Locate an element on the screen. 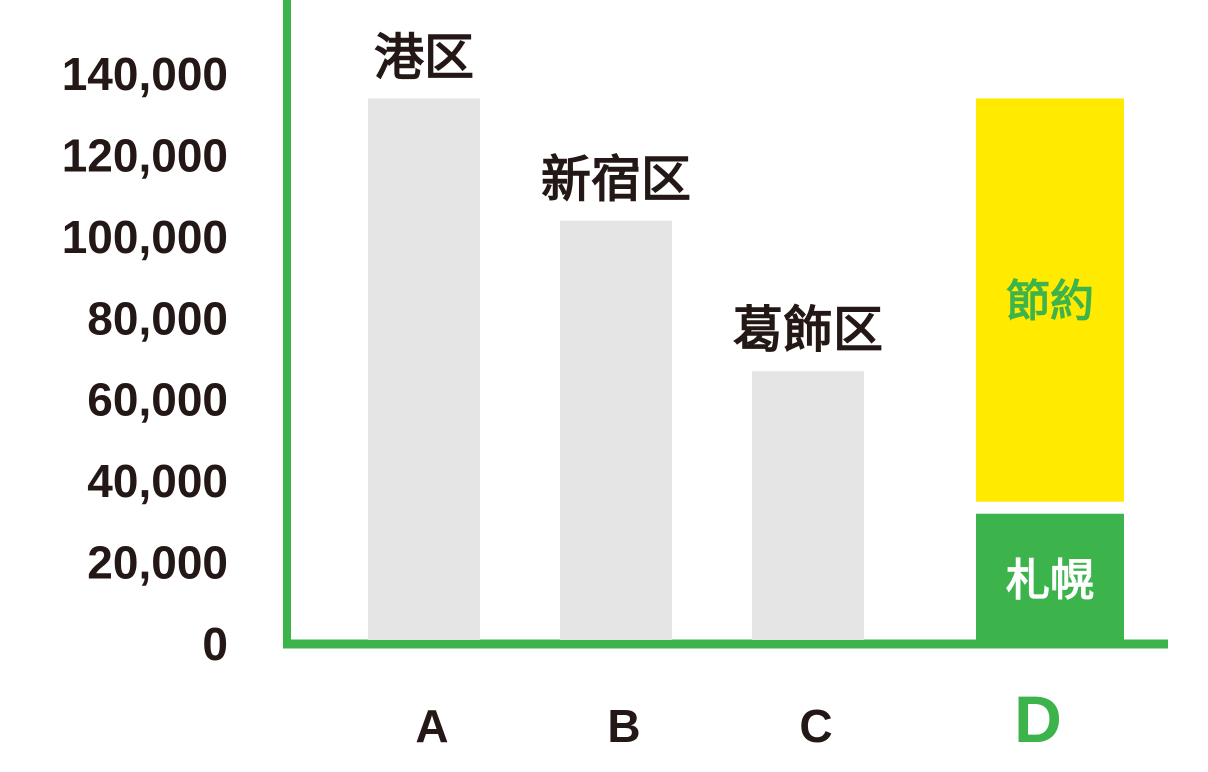 The image size is (1208, 772). y-tick-label: 100,000 is located at coordinates (145, 237).